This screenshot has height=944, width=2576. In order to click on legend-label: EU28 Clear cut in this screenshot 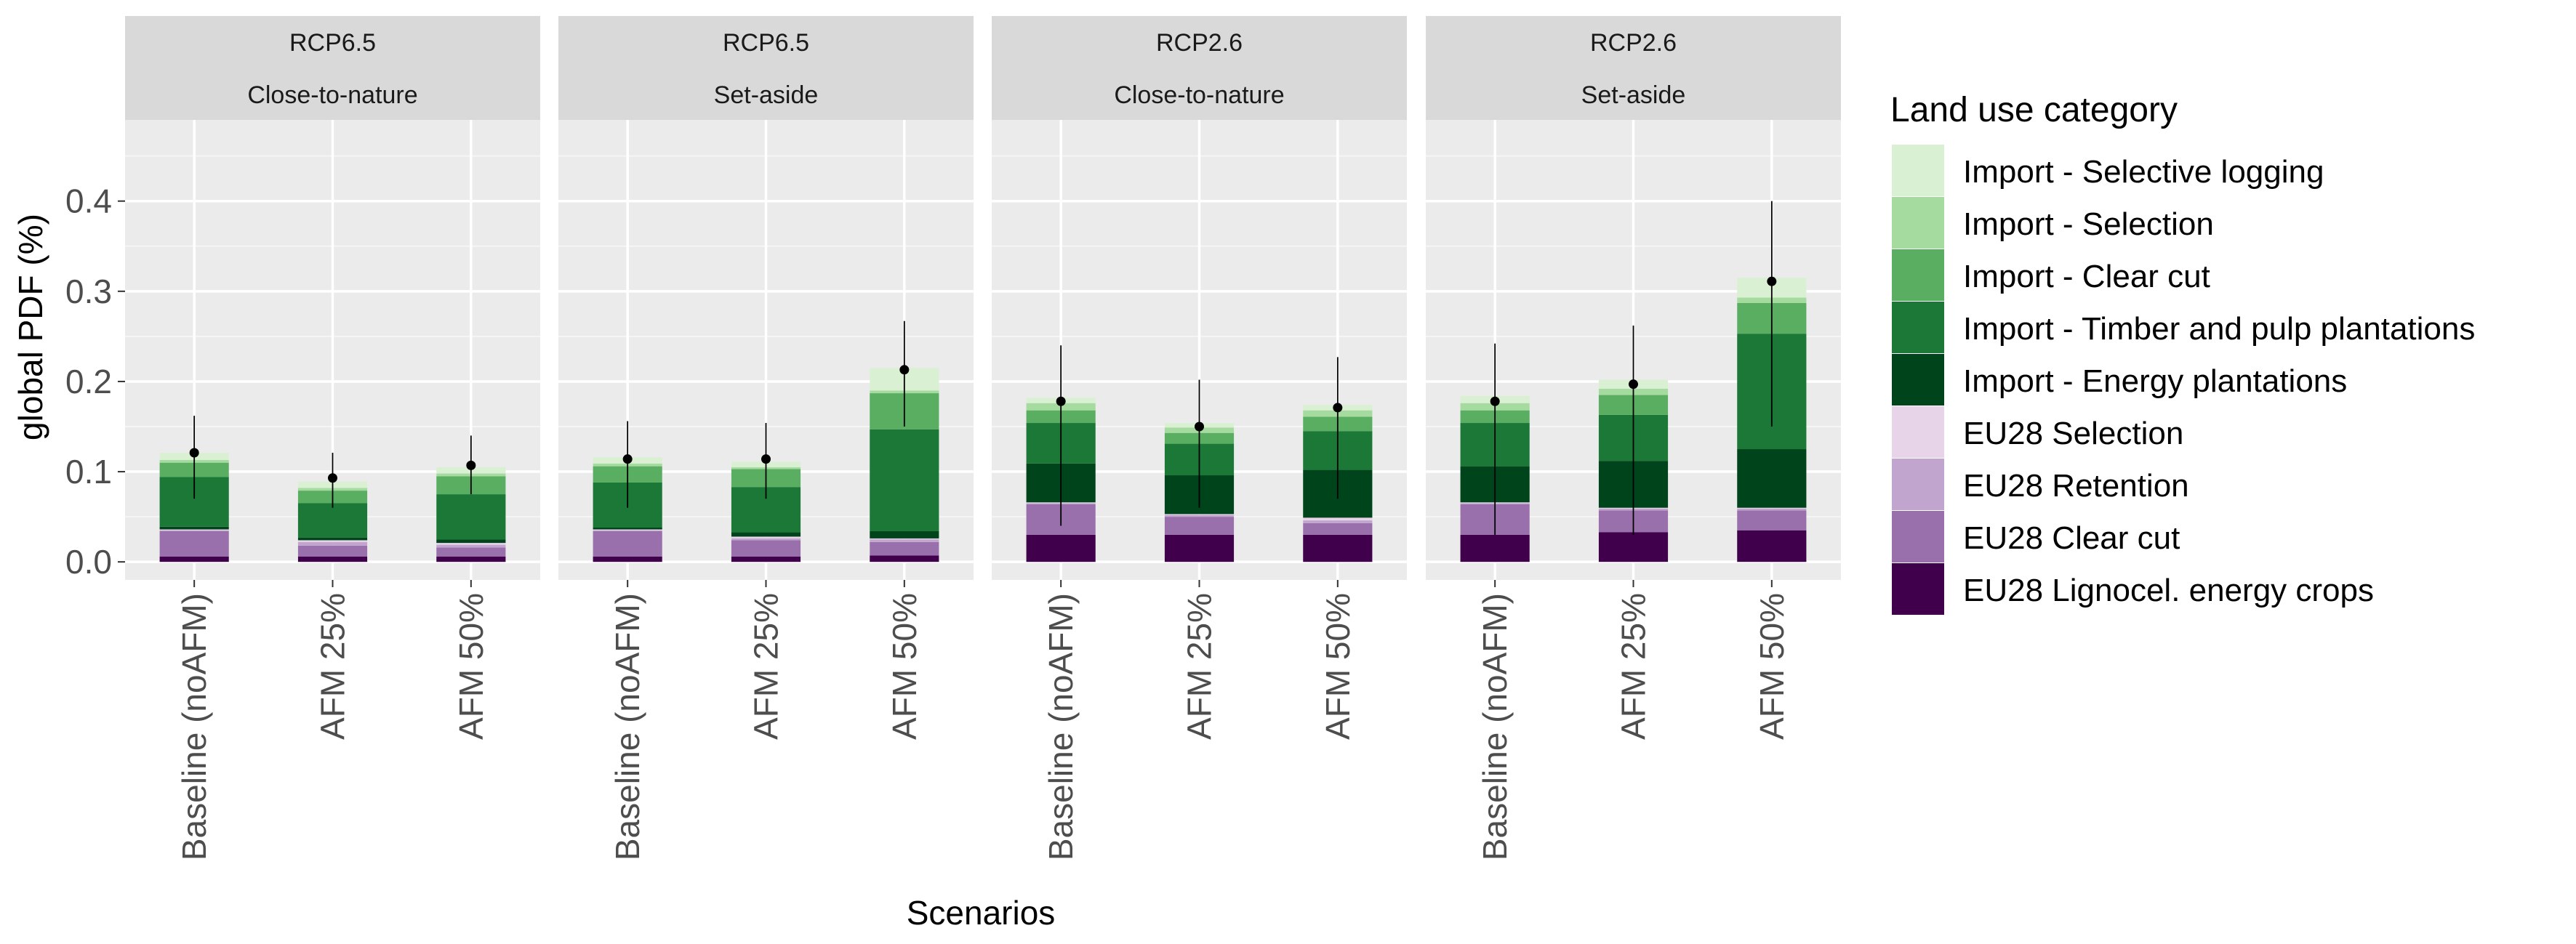, I will do `click(2071, 538)`.